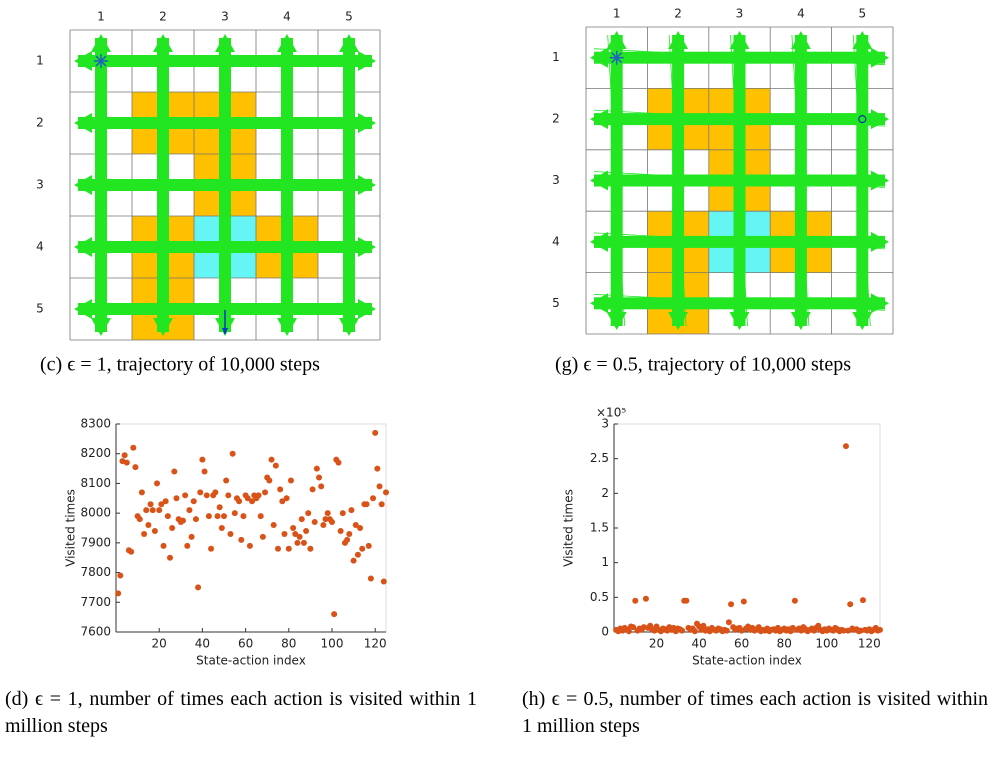  What do you see at coordinates (611, 413) in the screenshot?
I see `y-multiplier: ×10⁵` at bounding box center [611, 413].